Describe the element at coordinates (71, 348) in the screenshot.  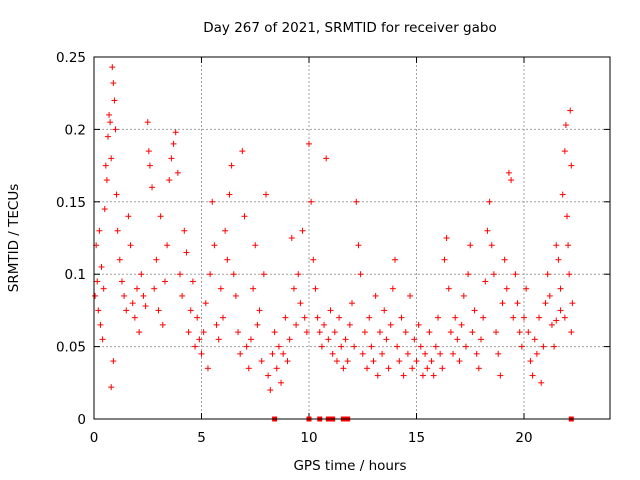
I see `y-tick-label: 0.05` at that location.